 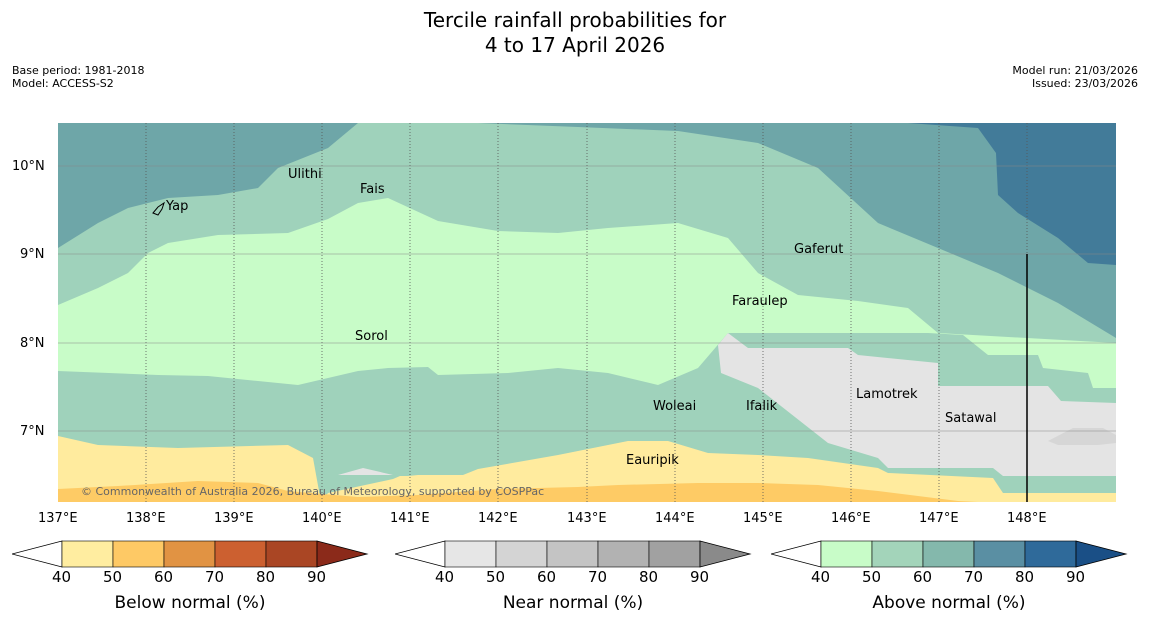 I want to click on lon-label-146: 146°E, so click(x=851, y=518).